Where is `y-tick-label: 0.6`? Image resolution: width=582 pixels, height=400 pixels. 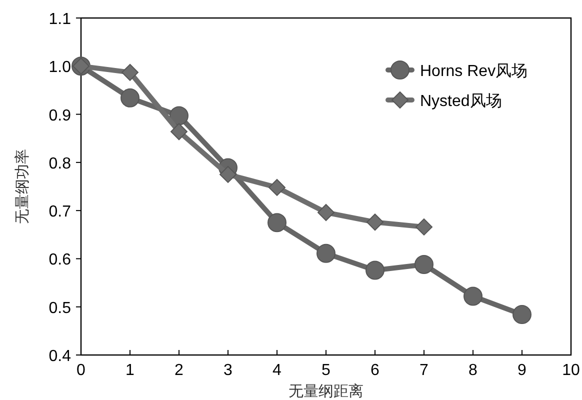
y-tick-label: 0.6 is located at coordinates (60, 260).